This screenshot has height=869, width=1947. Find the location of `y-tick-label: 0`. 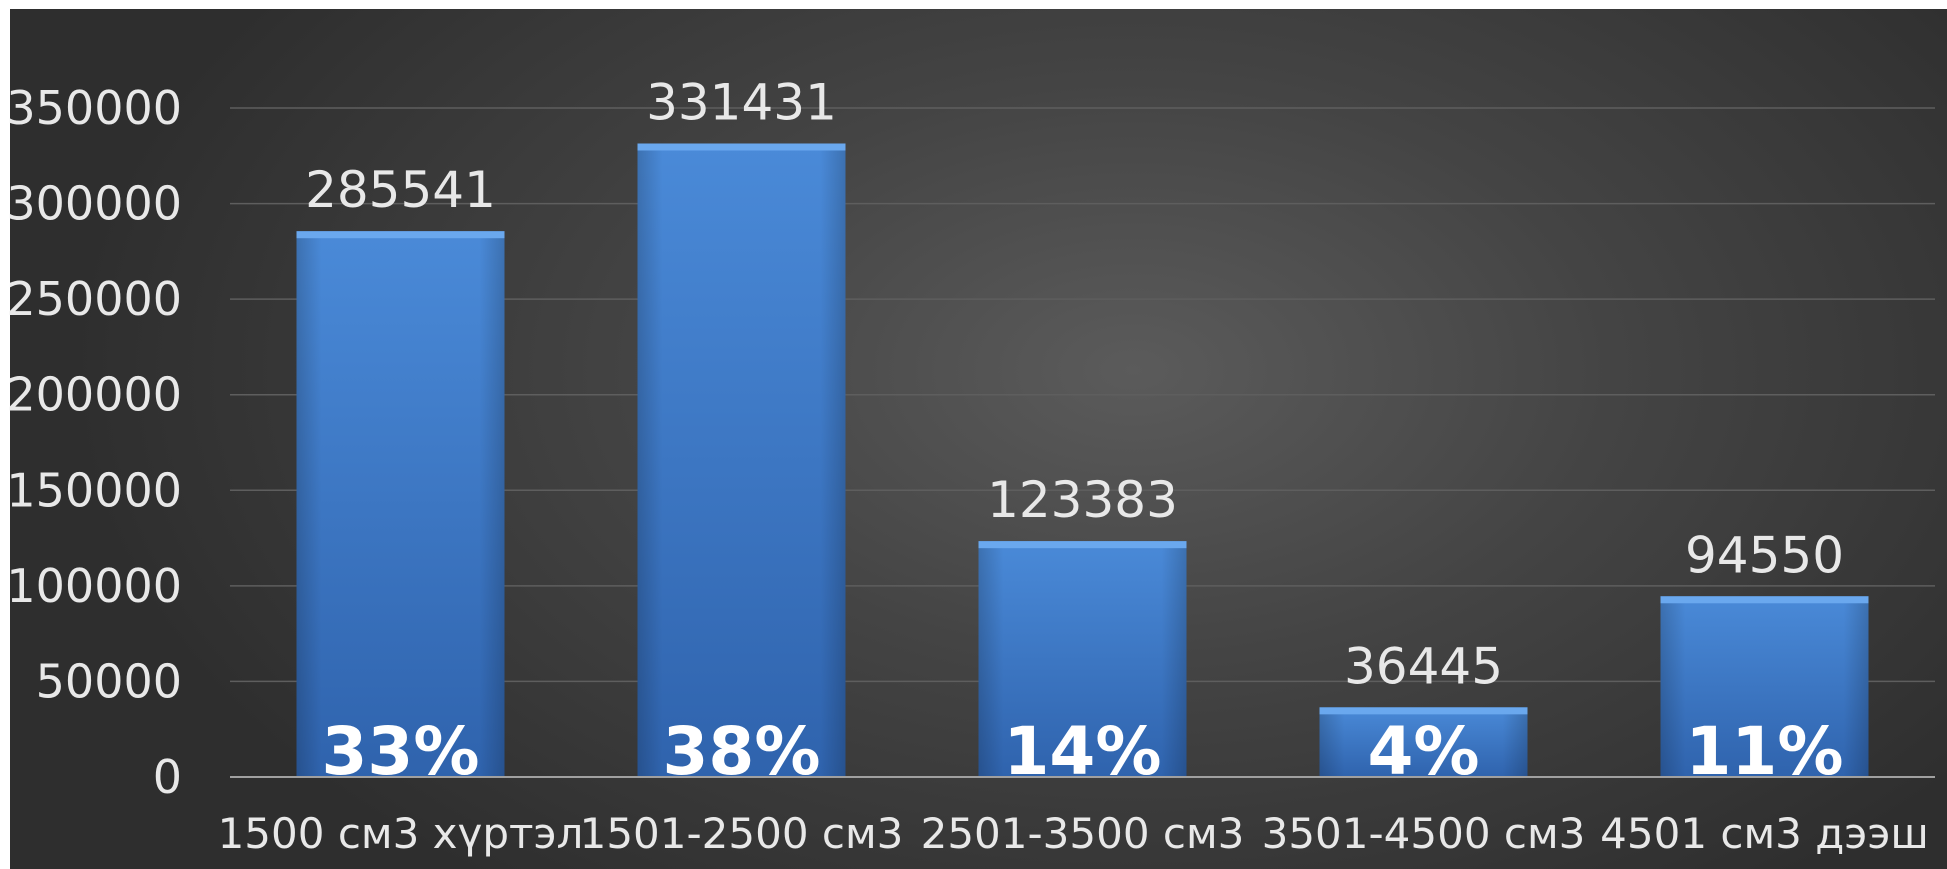

y-tick-label: 0 is located at coordinates (167, 777).